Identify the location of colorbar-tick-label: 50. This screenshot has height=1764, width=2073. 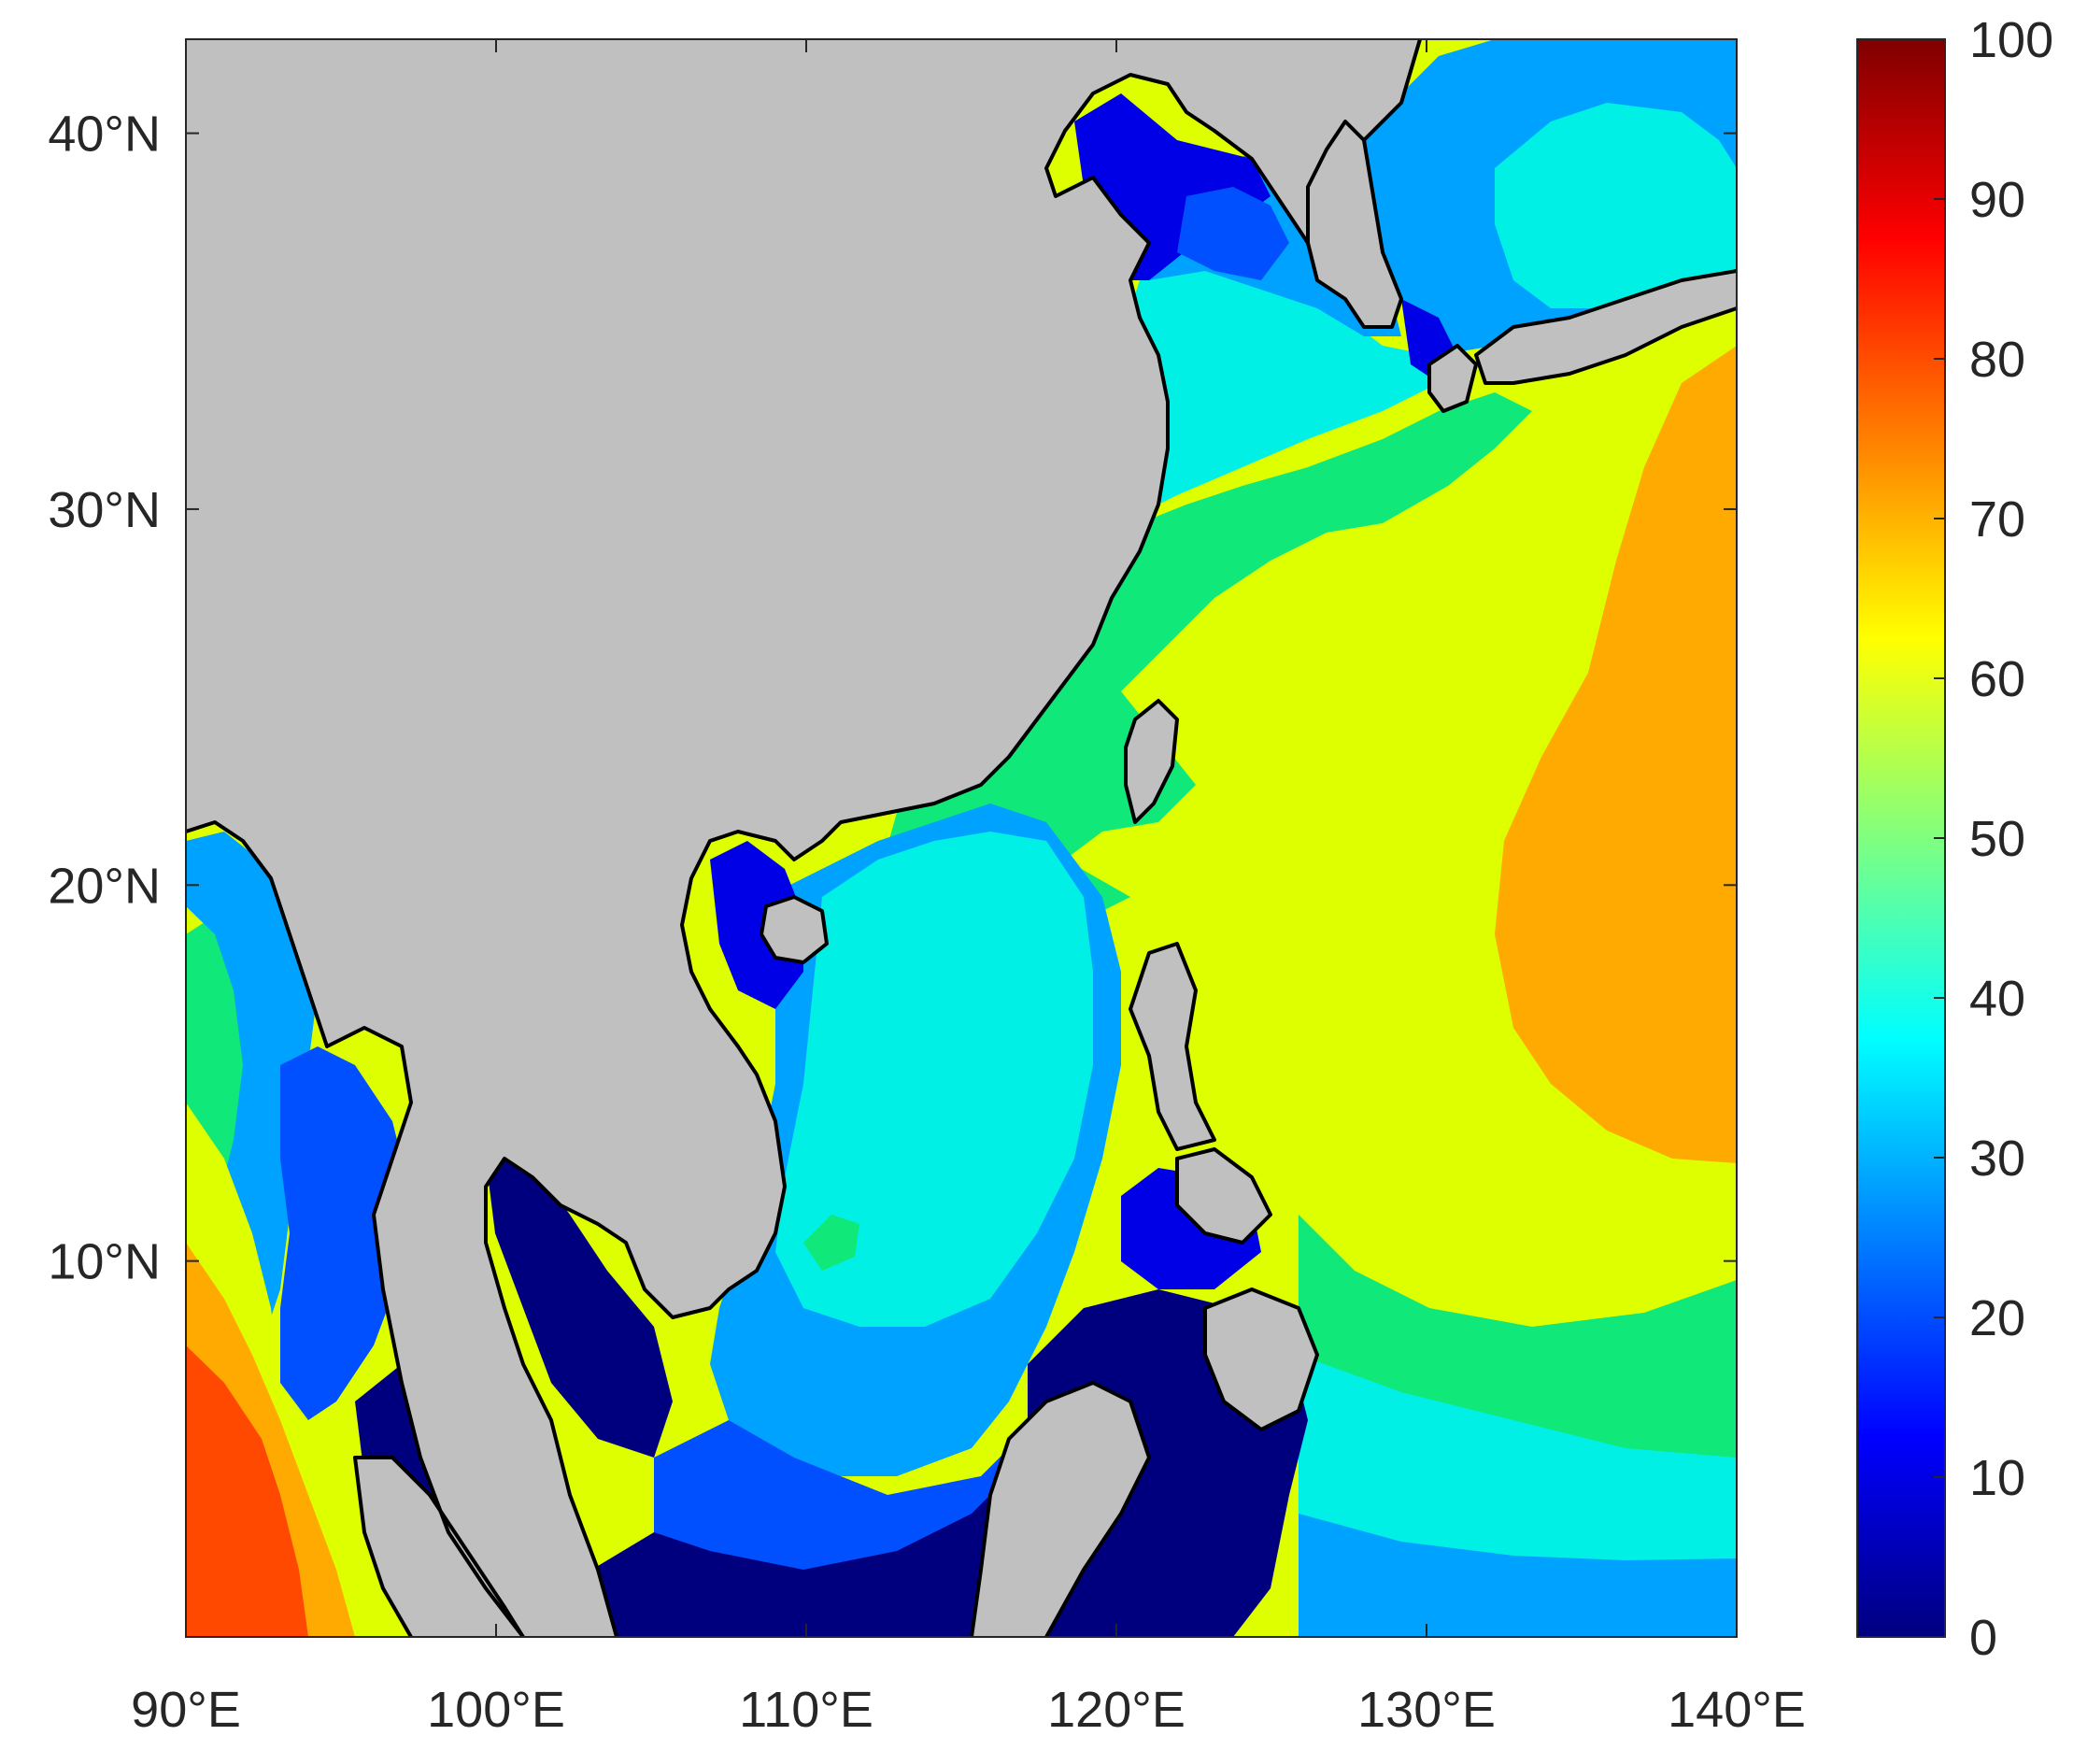
(1997, 839).